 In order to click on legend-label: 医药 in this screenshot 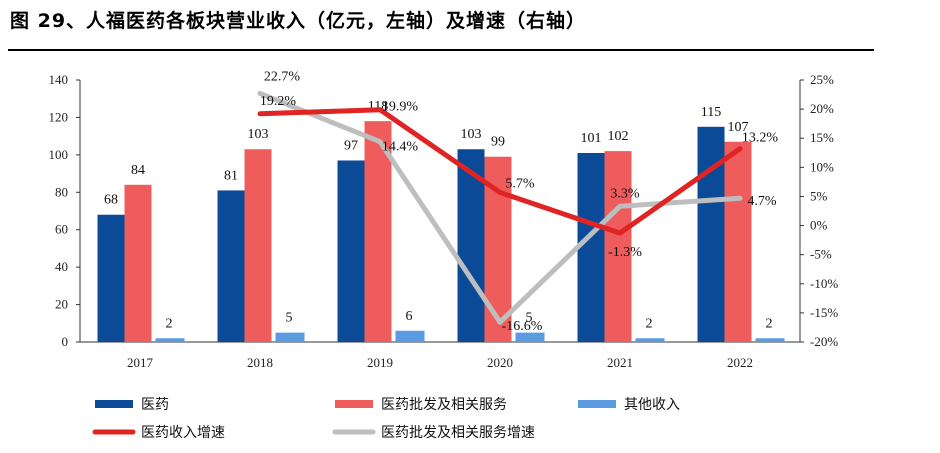, I will do `click(155, 405)`.